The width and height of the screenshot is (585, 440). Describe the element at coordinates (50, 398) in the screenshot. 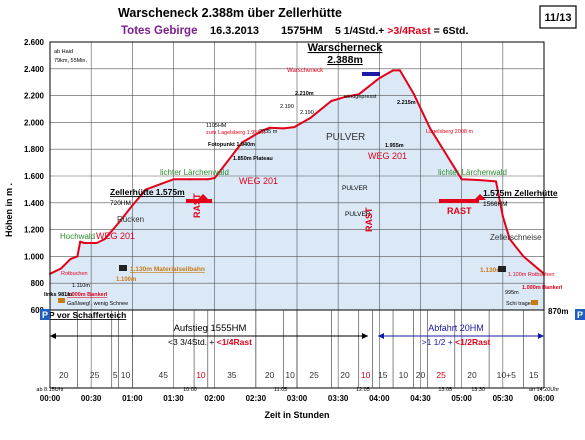

I see `x-tick-label: 00:00` at that location.